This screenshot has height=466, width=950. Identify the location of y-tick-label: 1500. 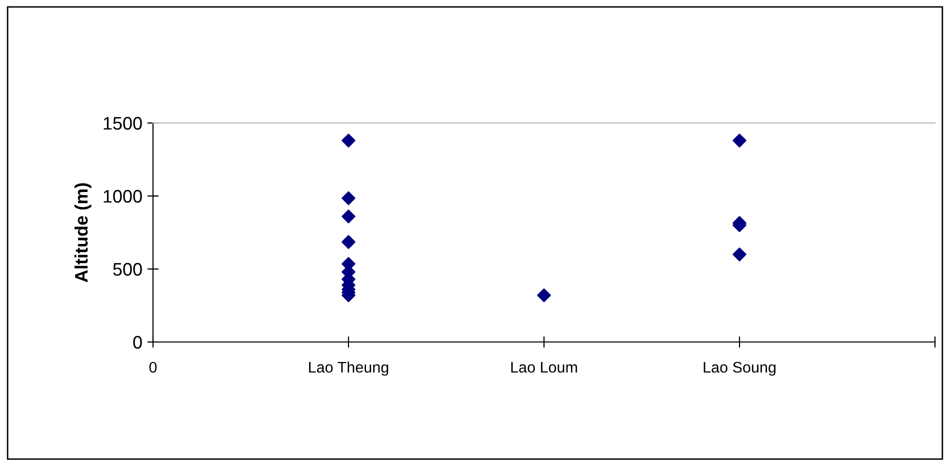
(123, 123).